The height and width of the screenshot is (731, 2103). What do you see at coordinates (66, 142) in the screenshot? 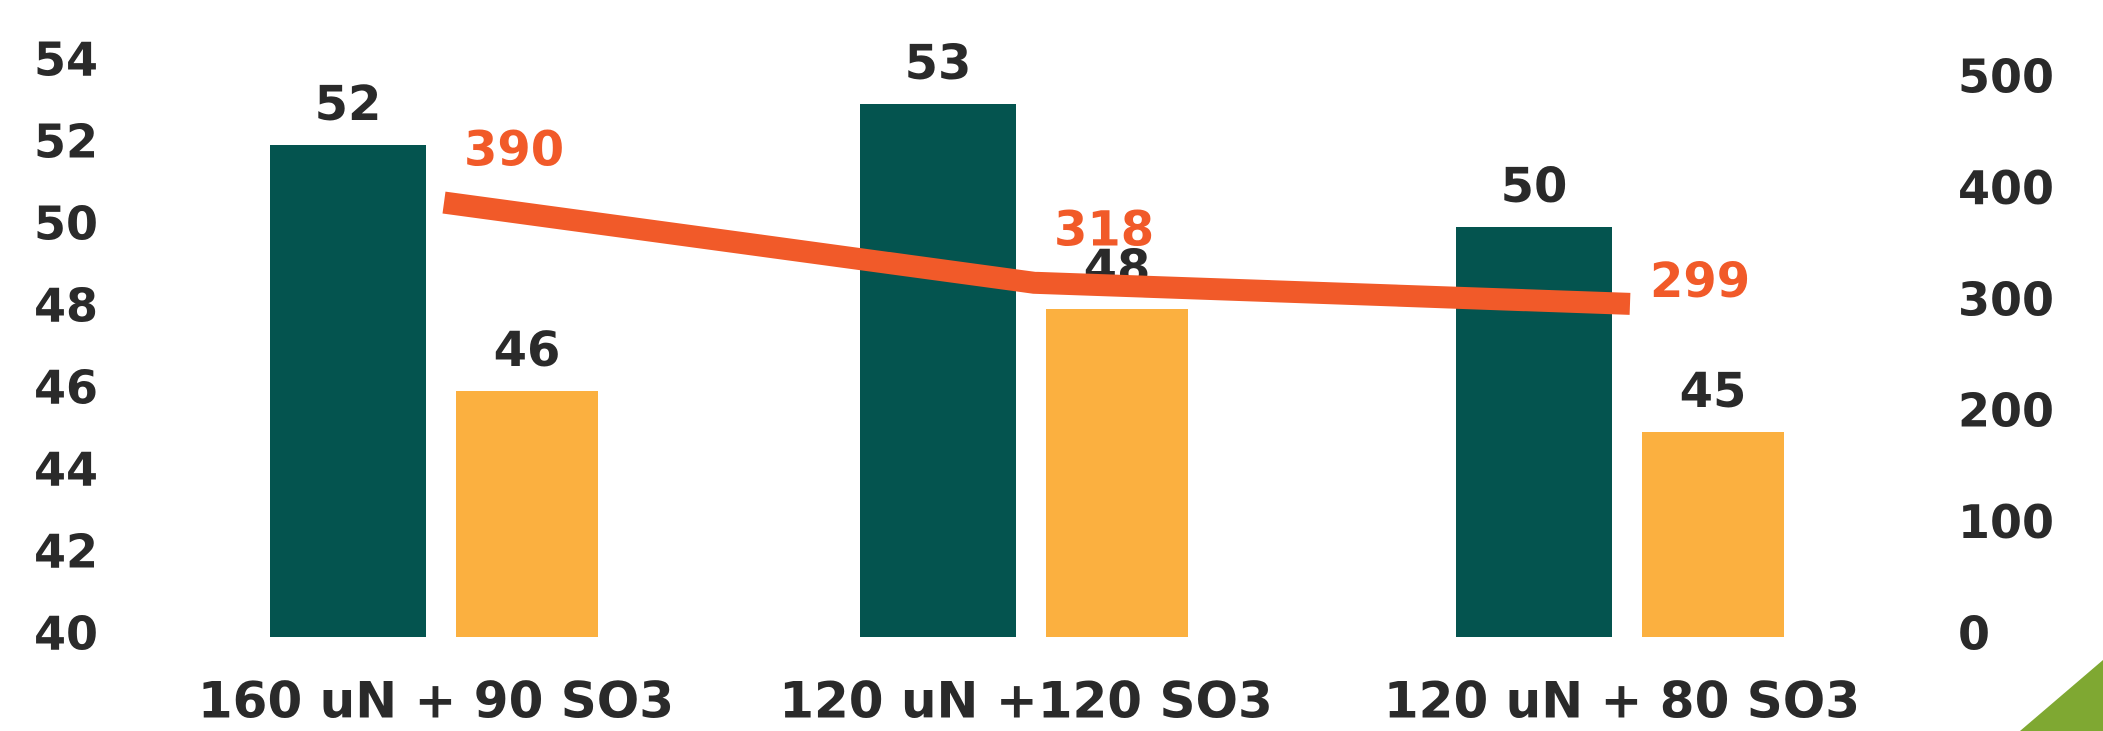
I see `y-tick-label: 52` at bounding box center [66, 142].